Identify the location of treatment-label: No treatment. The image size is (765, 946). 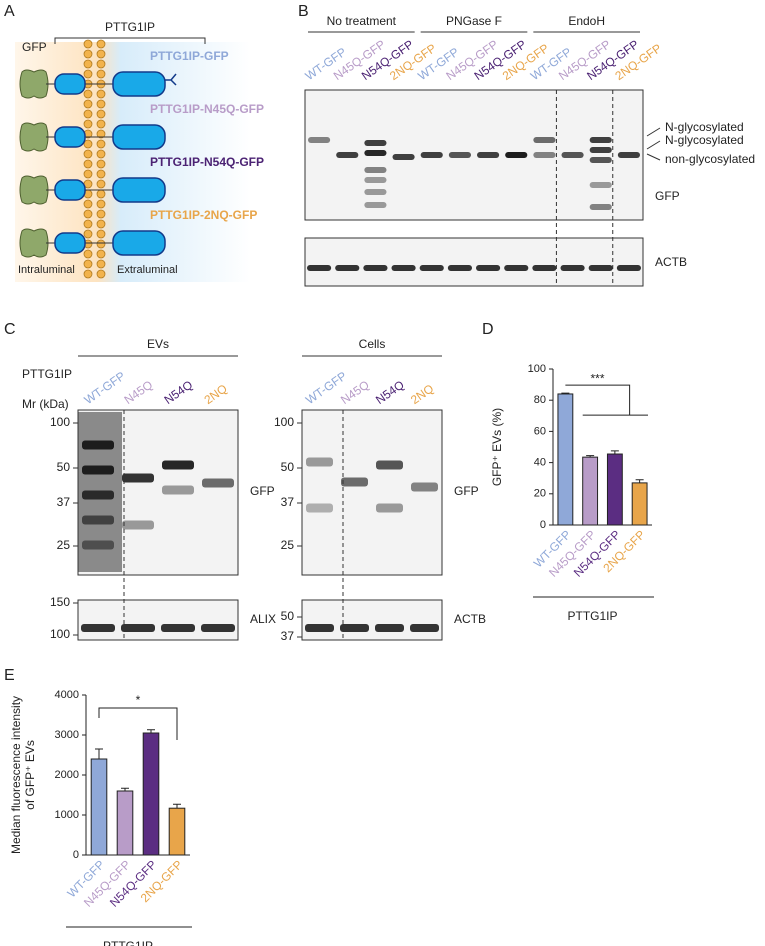
(362, 21).